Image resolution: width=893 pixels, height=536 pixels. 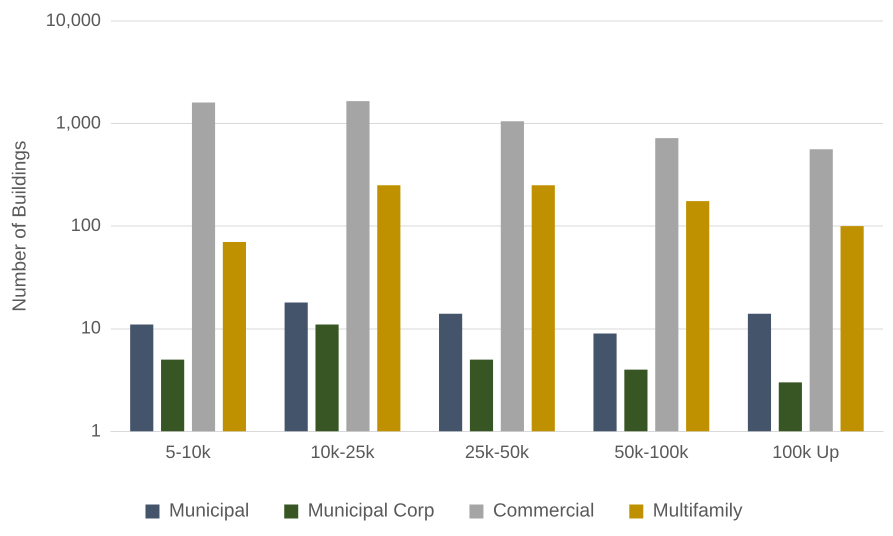 What do you see at coordinates (20, 226) in the screenshot?
I see `y-axis-title: Number of Buildings` at bounding box center [20, 226].